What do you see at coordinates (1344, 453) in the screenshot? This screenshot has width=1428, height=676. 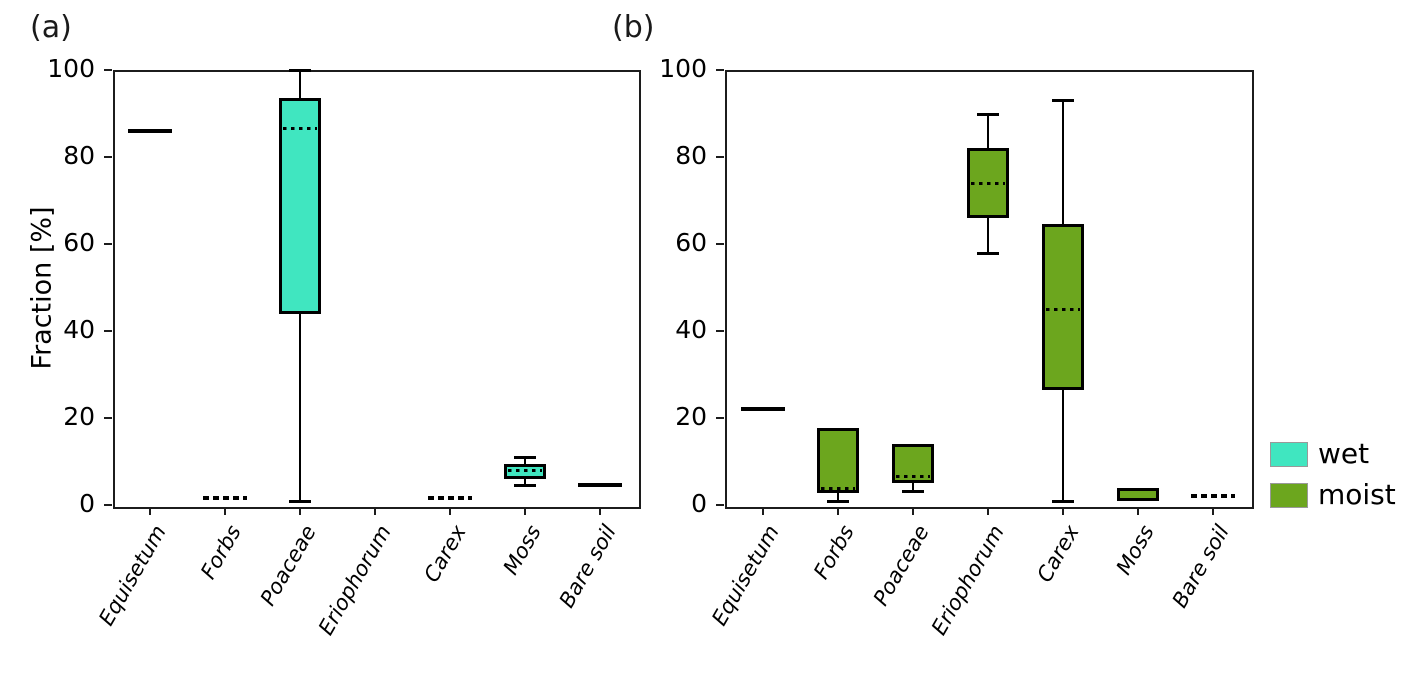 I see `legend-label-wet: wet` at bounding box center [1344, 453].